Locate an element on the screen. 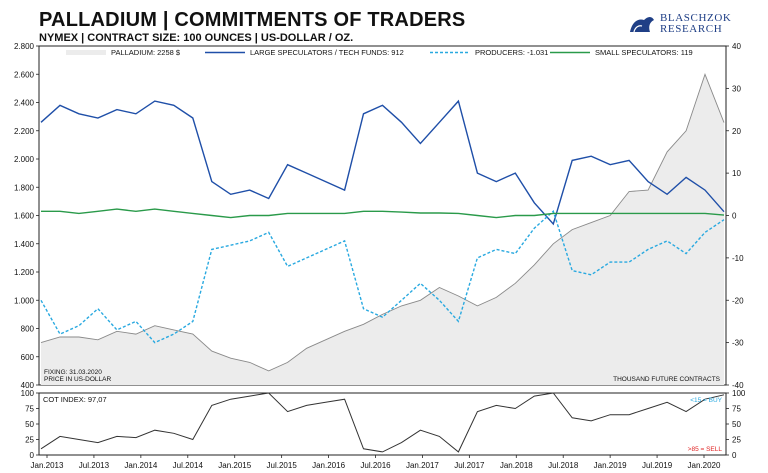 This screenshot has height=473, width=768. fixing-note: FIXING: 31.03.2020 is located at coordinates (73, 372).